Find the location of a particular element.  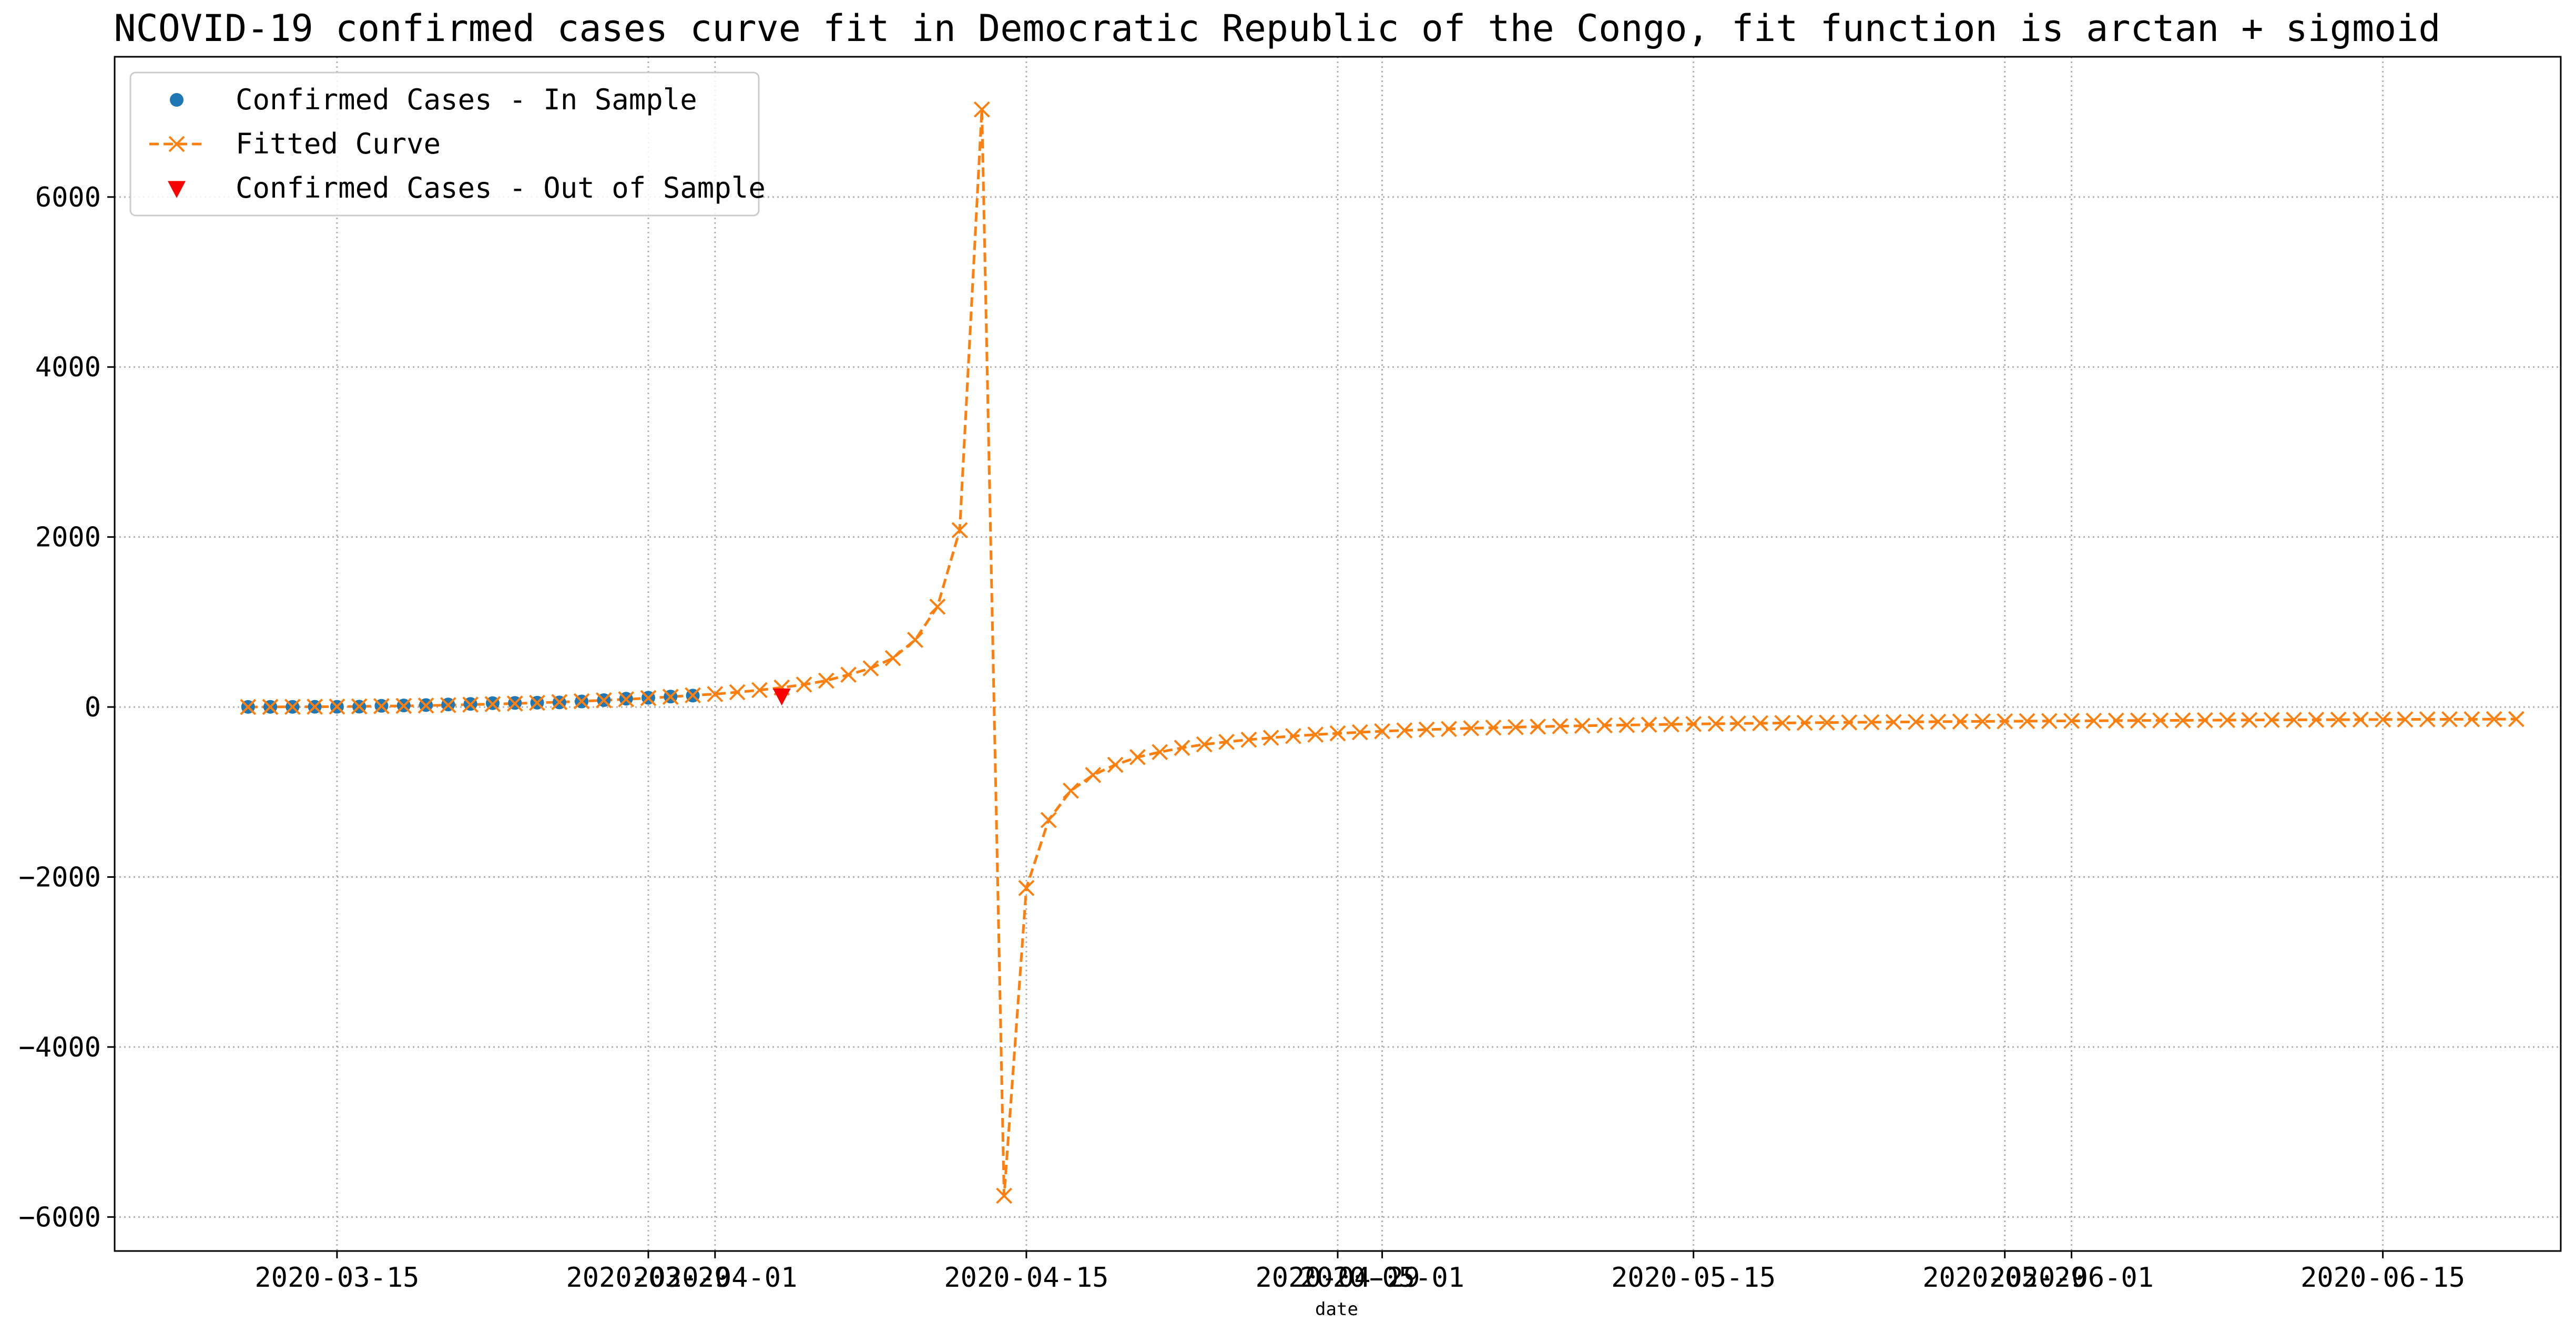

x-tick-label: 2020-06-01 is located at coordinates (2071, 1278).